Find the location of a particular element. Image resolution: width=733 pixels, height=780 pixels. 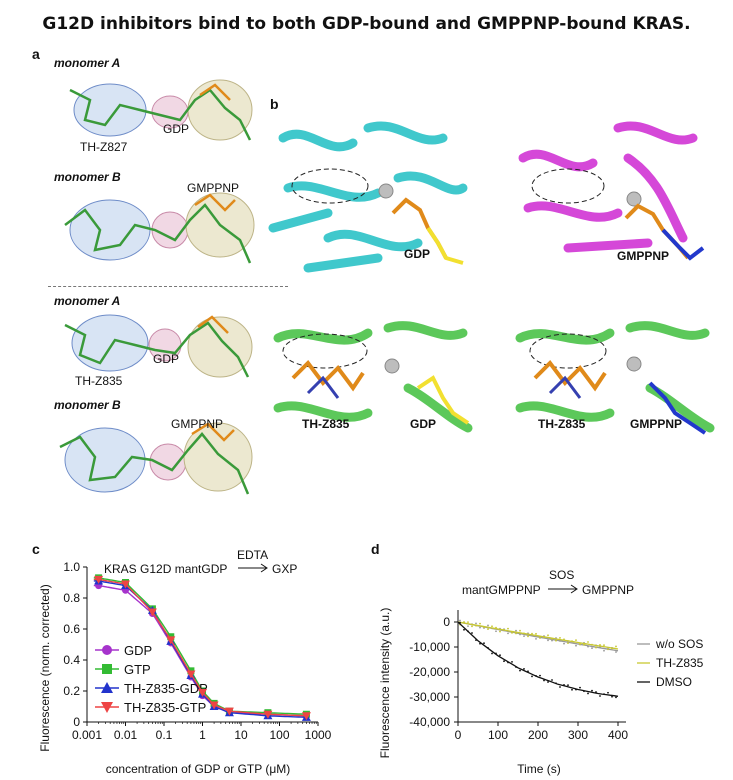

monomer-b-label-1: monomer B is located at coordinates (87, 177).